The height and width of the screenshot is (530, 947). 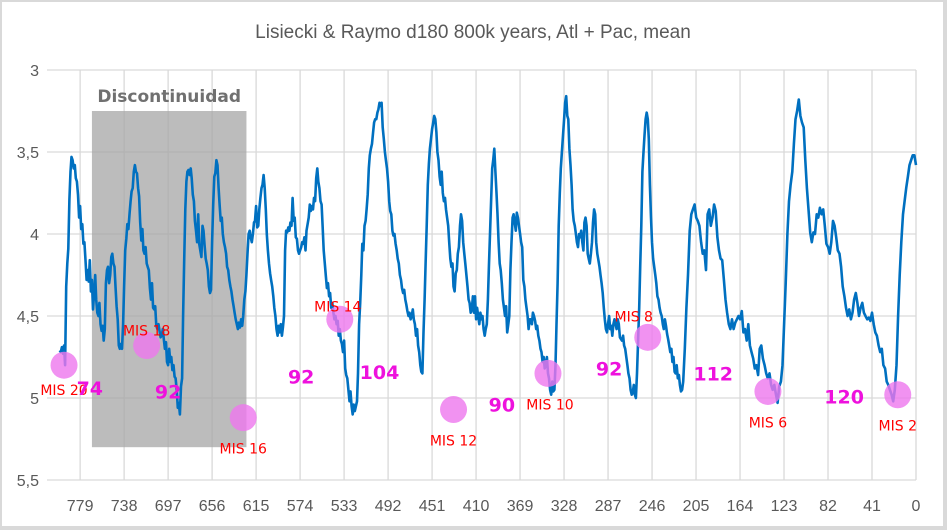 I want to click on x-tick-label: 574, so click(x=300, y=506).